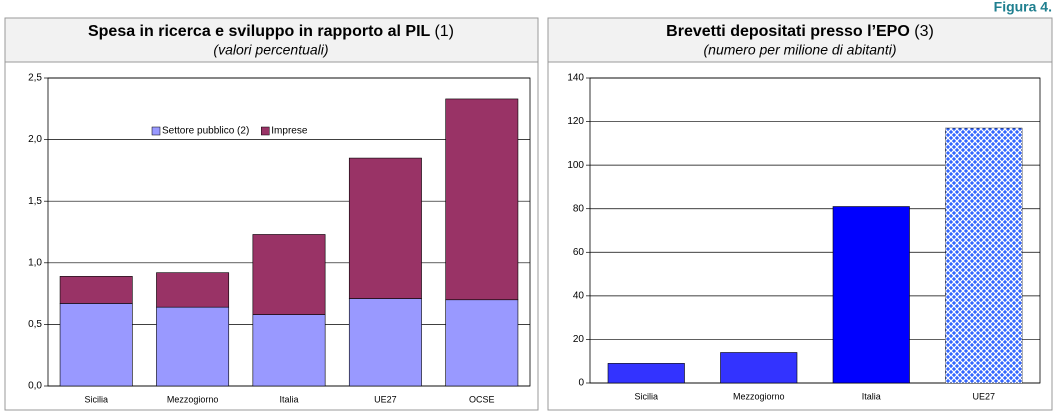 The image size is (1054, 412). Describe the element at coordinates (575, 121) in the screenshot. I see `y-tick-label: 120` at that location.